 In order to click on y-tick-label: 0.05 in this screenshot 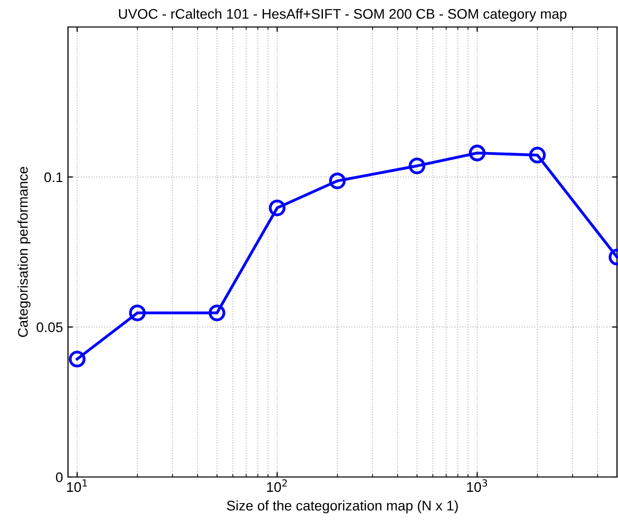, I will do `click(49, 327)`.